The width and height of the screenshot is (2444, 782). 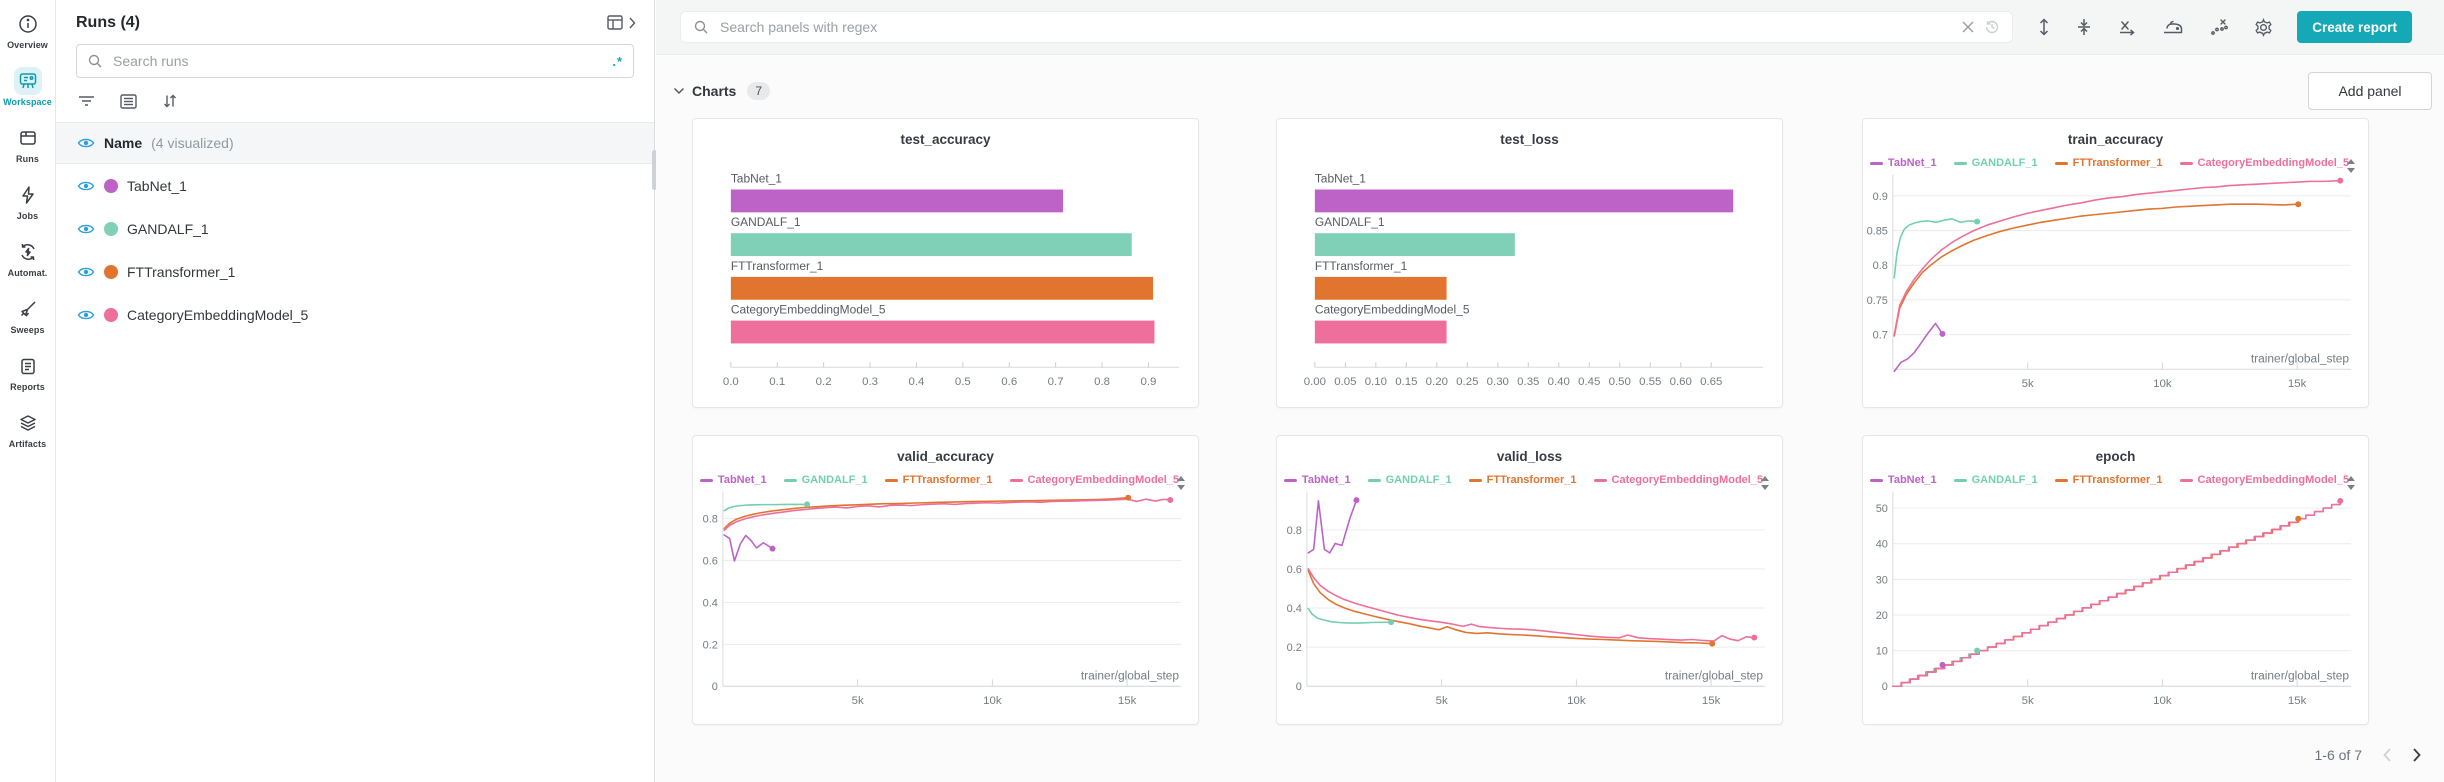 I want to click on run-row-tabnet: TabNet_1, so click(x=355, y=185).